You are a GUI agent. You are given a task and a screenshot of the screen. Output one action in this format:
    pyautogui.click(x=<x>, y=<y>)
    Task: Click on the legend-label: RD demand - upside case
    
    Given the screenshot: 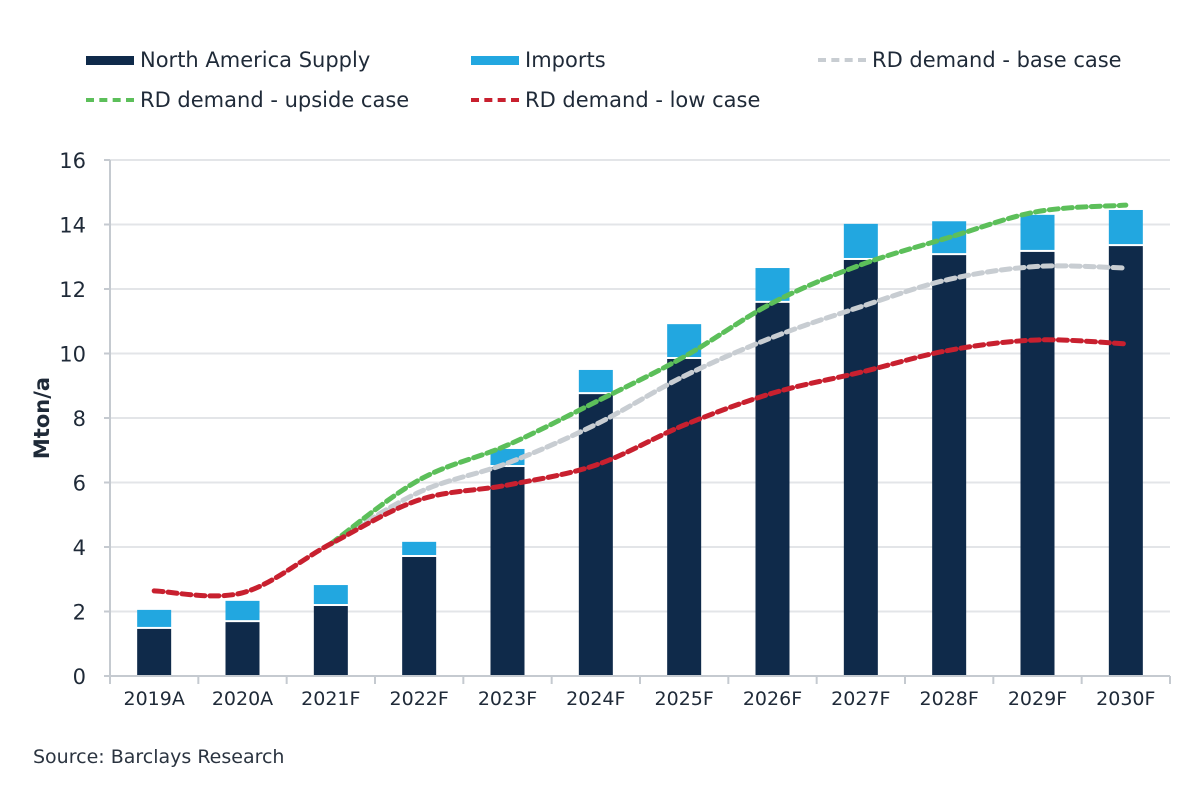 What is the action you would take?
    pyautogui.click(x=275, y=100)
    